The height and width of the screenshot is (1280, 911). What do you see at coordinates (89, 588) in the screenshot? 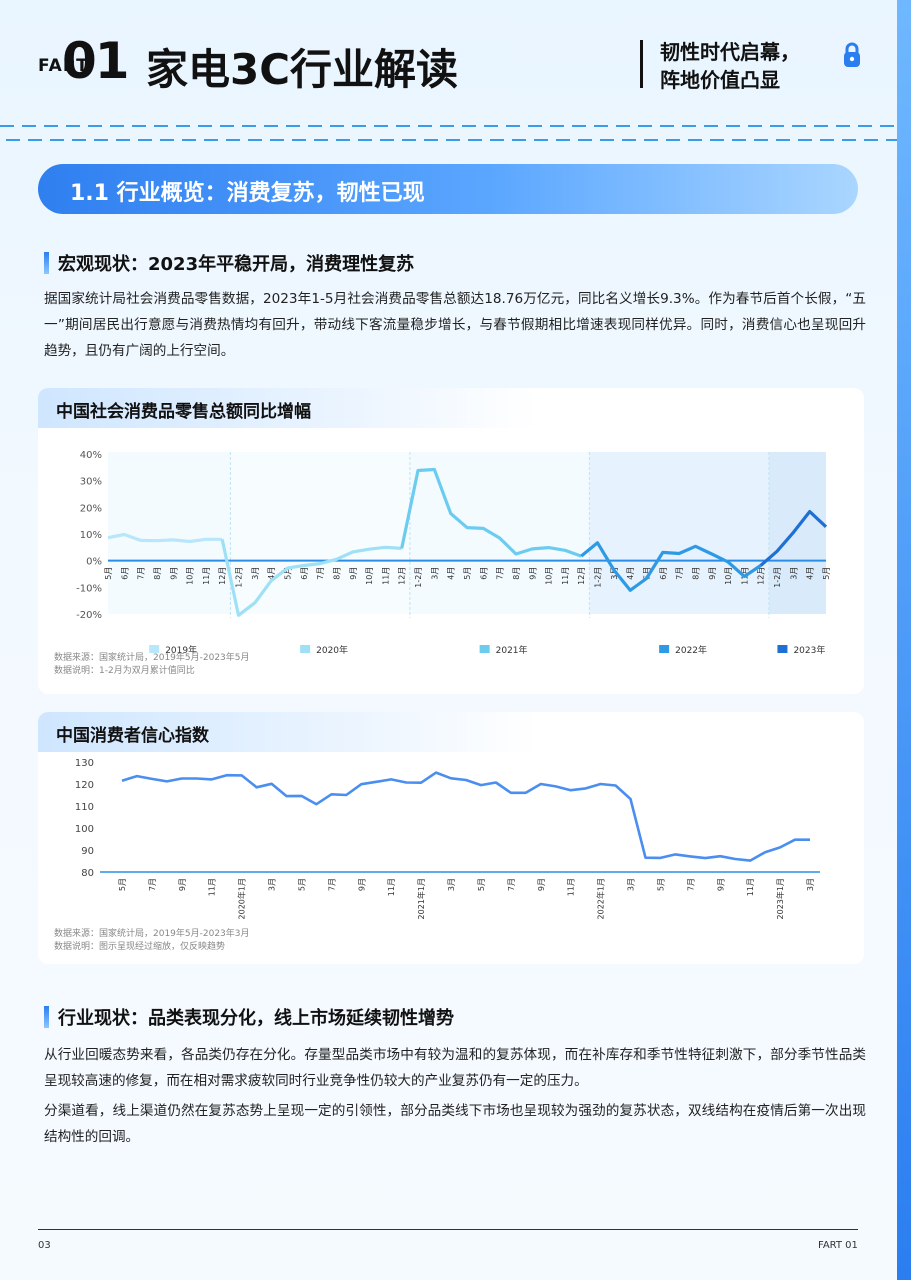
I see `y-tick-label: -10%` at bounding box center [89, 588].